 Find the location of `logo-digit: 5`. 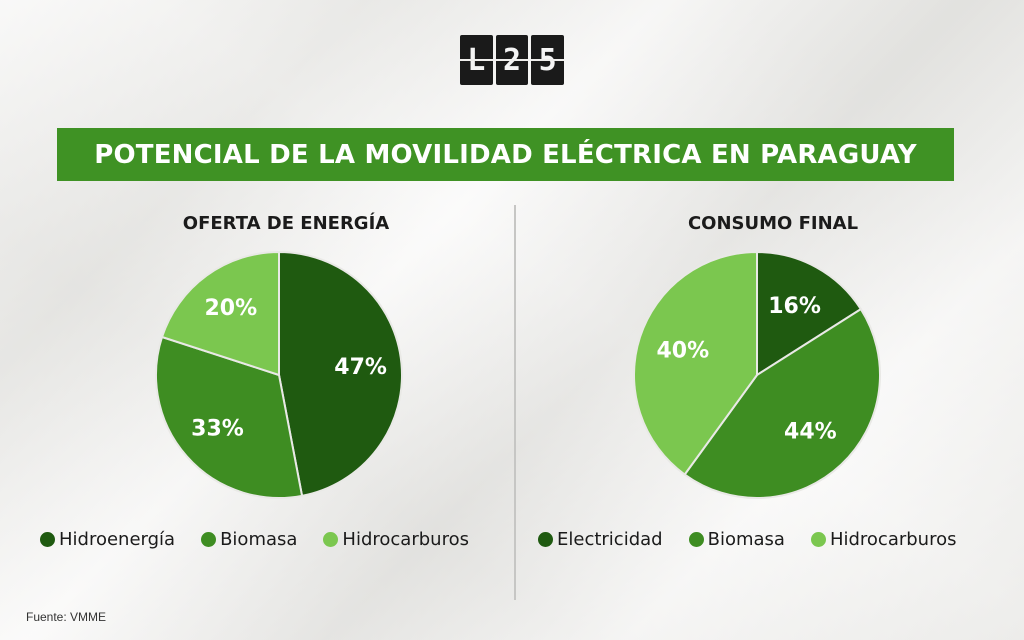

logo-digit: 5 is located at coordinates (548, 60).